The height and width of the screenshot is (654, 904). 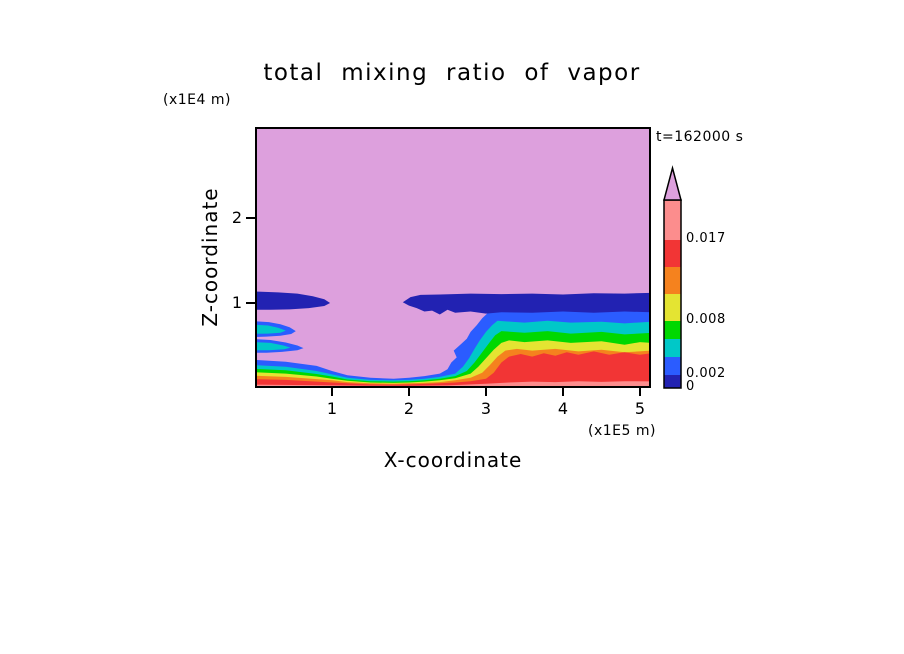 What do you see at coordinates (197, 100) in the screenshot?
I see `y-axis-unit: (x1E4 m)` at bounding box center [197, 100].